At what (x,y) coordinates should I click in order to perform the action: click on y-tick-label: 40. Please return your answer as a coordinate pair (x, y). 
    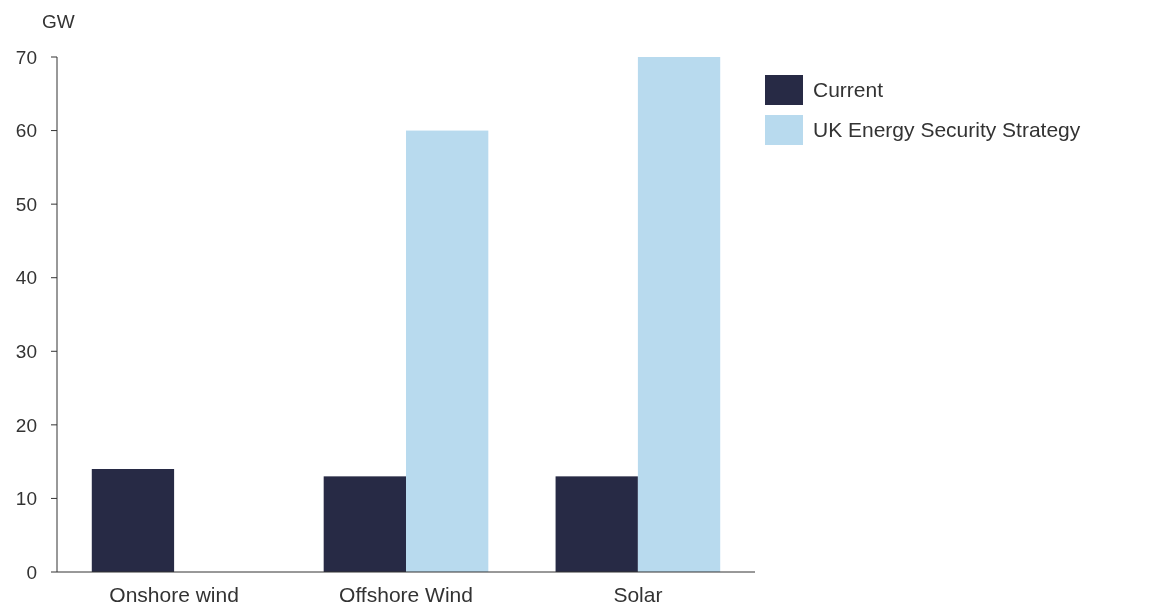
    Looking at the image, I should click on (26, 278).